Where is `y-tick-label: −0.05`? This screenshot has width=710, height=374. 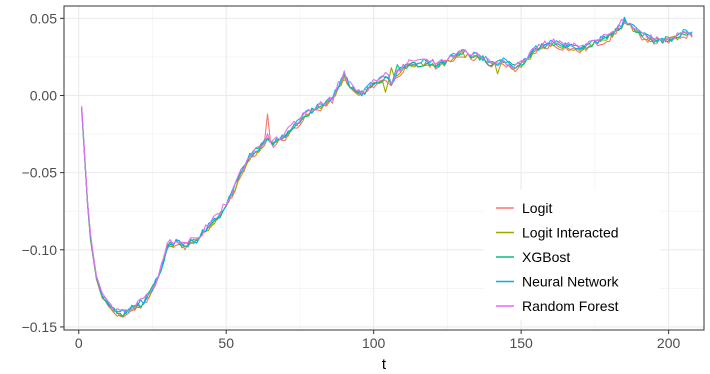
y-tick-label: −0.05 is located at coordinates (40, 173).